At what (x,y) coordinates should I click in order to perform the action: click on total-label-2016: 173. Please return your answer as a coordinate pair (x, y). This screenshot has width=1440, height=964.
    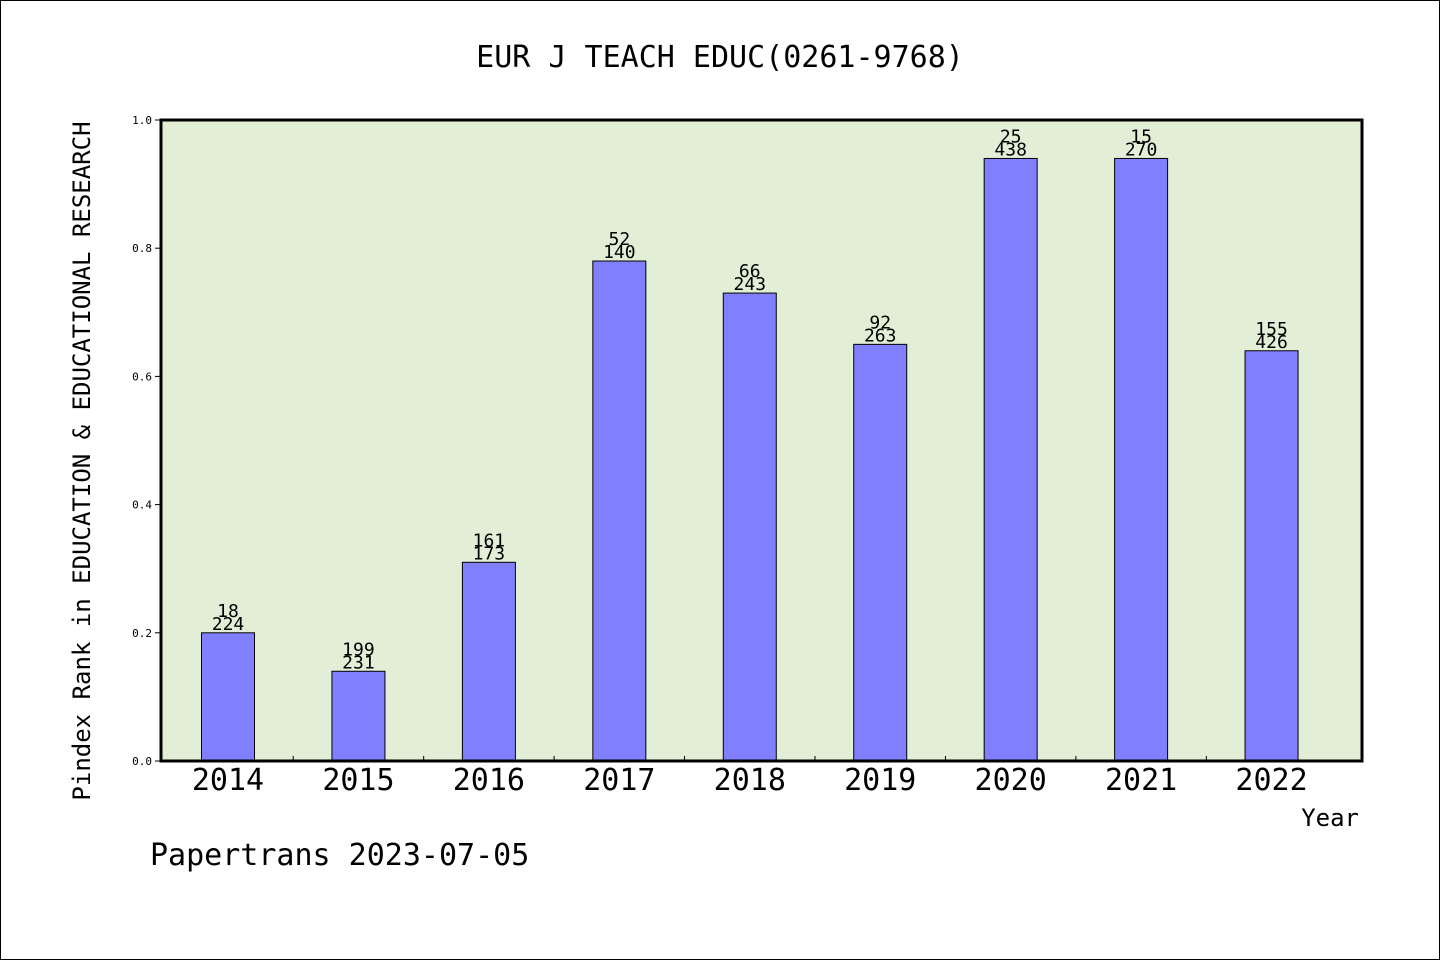
    Looking at the image, I should click on (489, 553).